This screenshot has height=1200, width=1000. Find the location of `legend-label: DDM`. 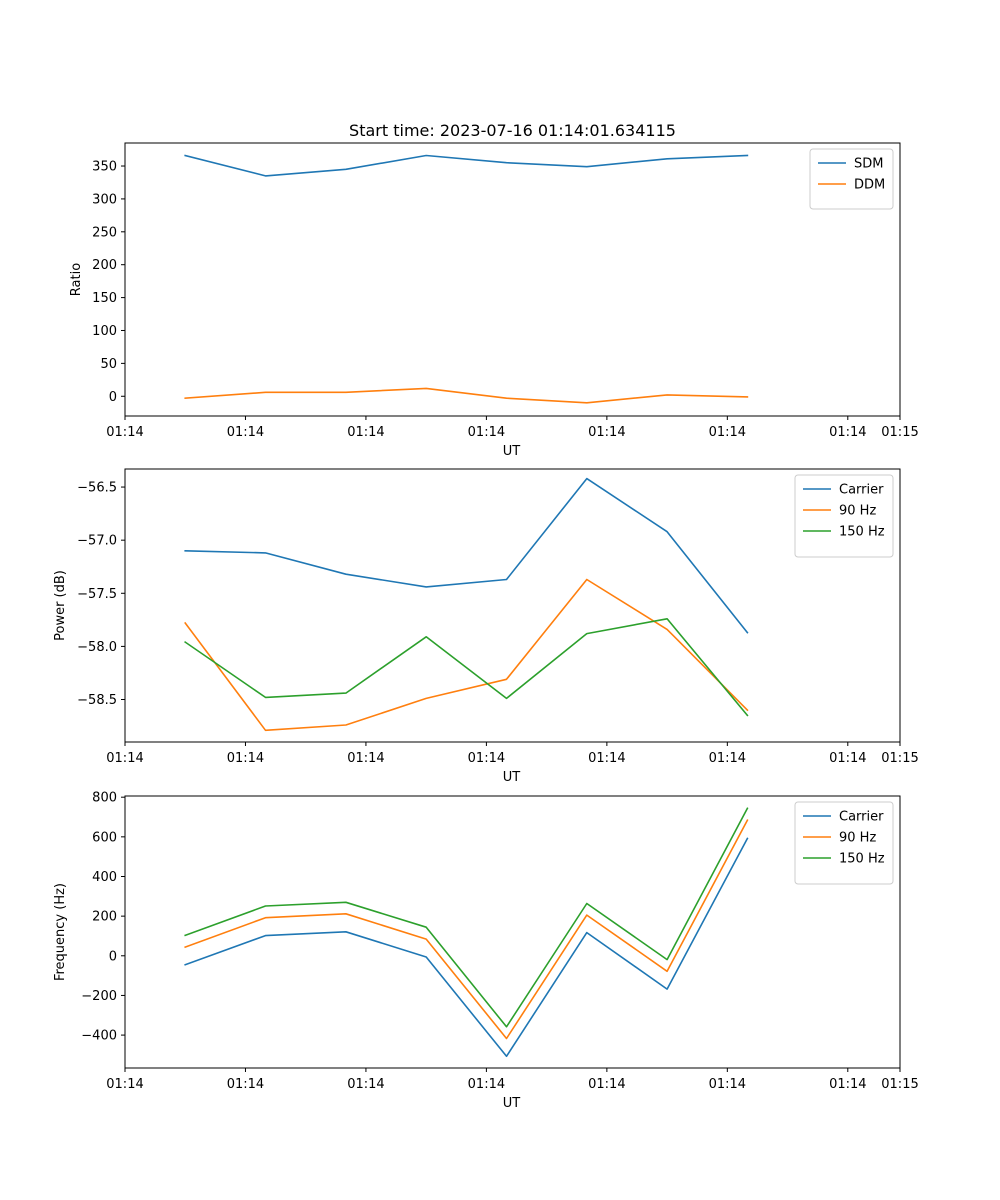

legend-label: DDM is located at coordinates (869, 185).